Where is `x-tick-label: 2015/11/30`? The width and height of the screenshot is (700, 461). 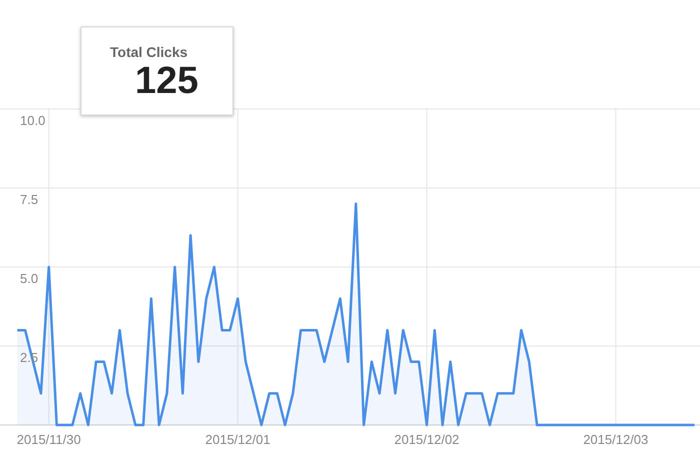
x-tick-label: 2015/11/30 is located at coordinates (48, 439).